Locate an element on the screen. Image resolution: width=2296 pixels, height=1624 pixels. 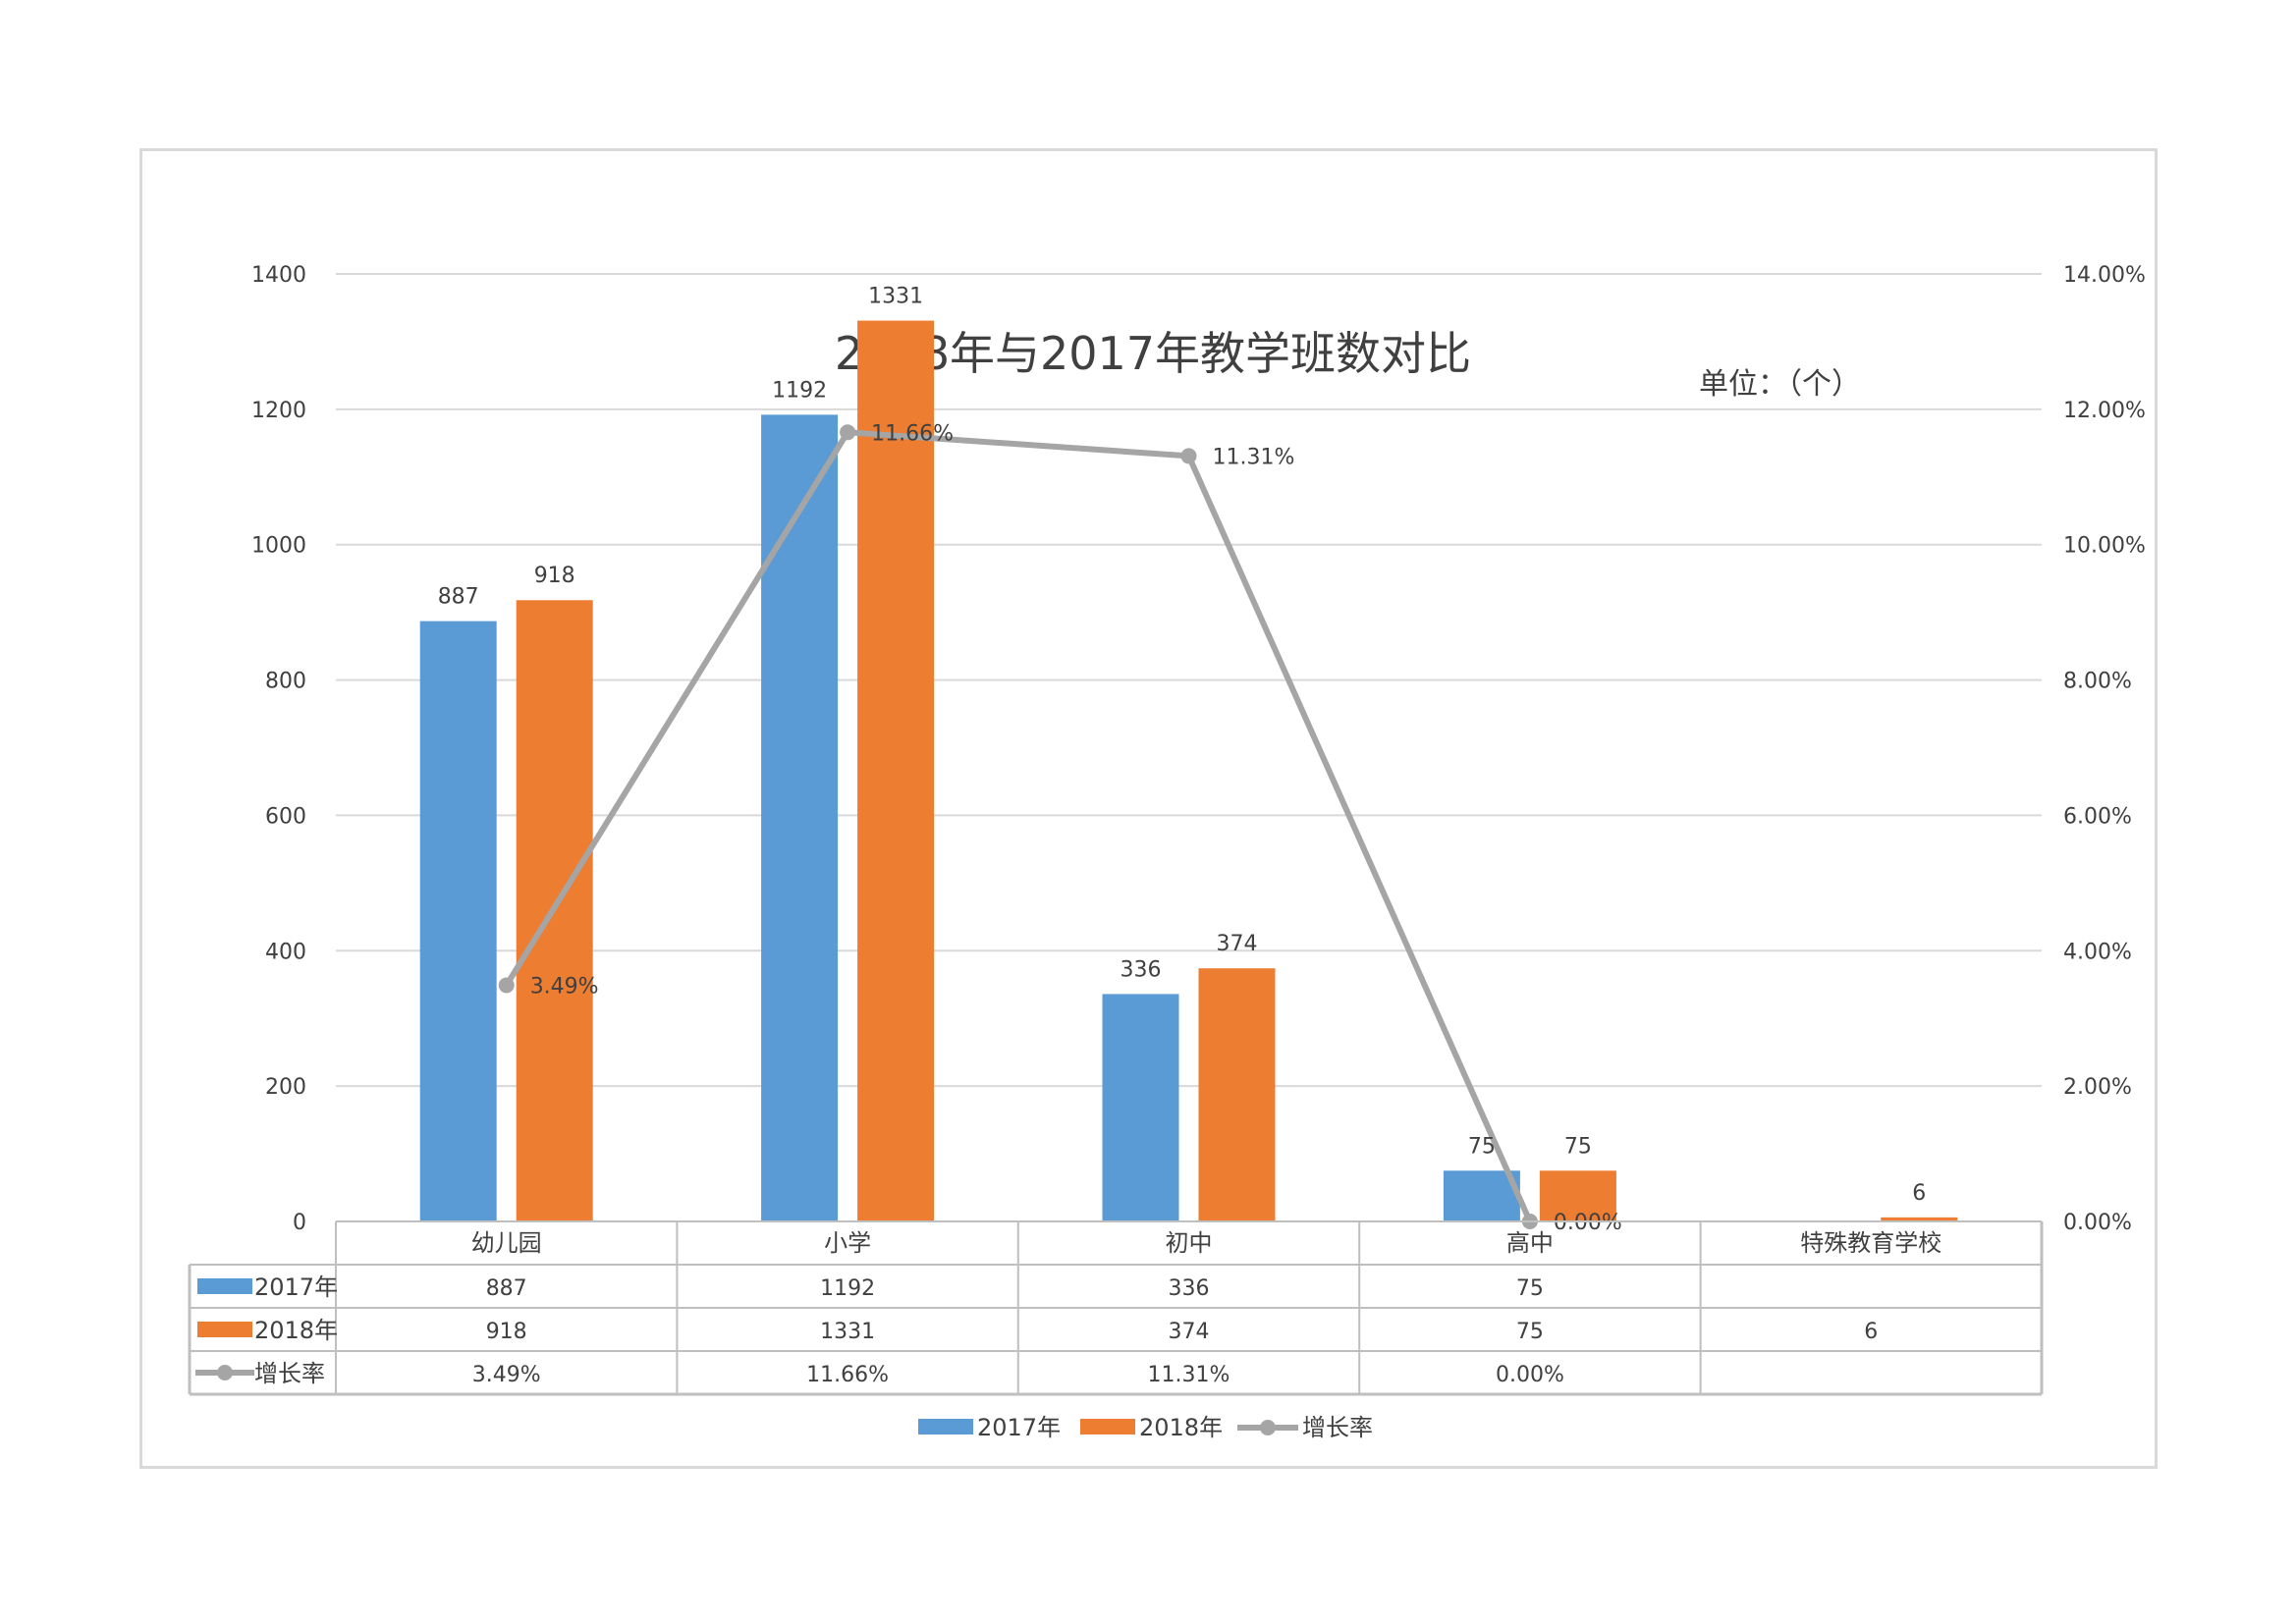
table-row-label: 2018年 is located at coordinates (296, 1330).